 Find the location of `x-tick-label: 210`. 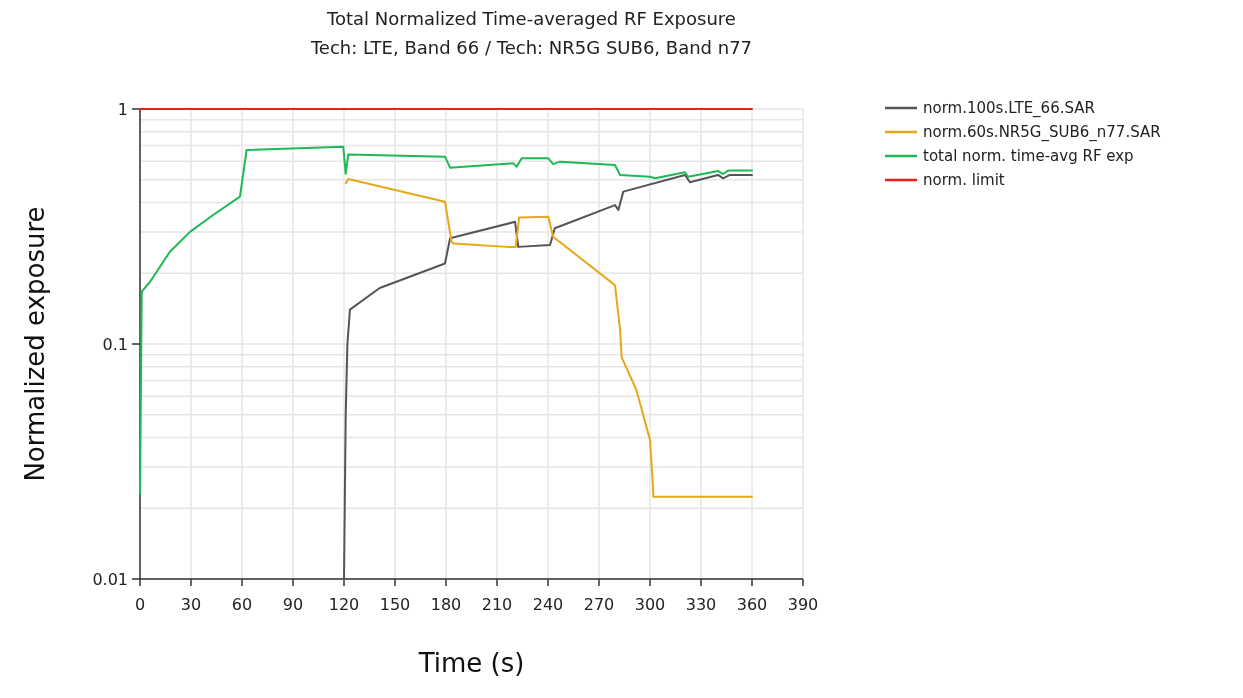

x-tick-label: 210 is located at coordinates (497, 604).